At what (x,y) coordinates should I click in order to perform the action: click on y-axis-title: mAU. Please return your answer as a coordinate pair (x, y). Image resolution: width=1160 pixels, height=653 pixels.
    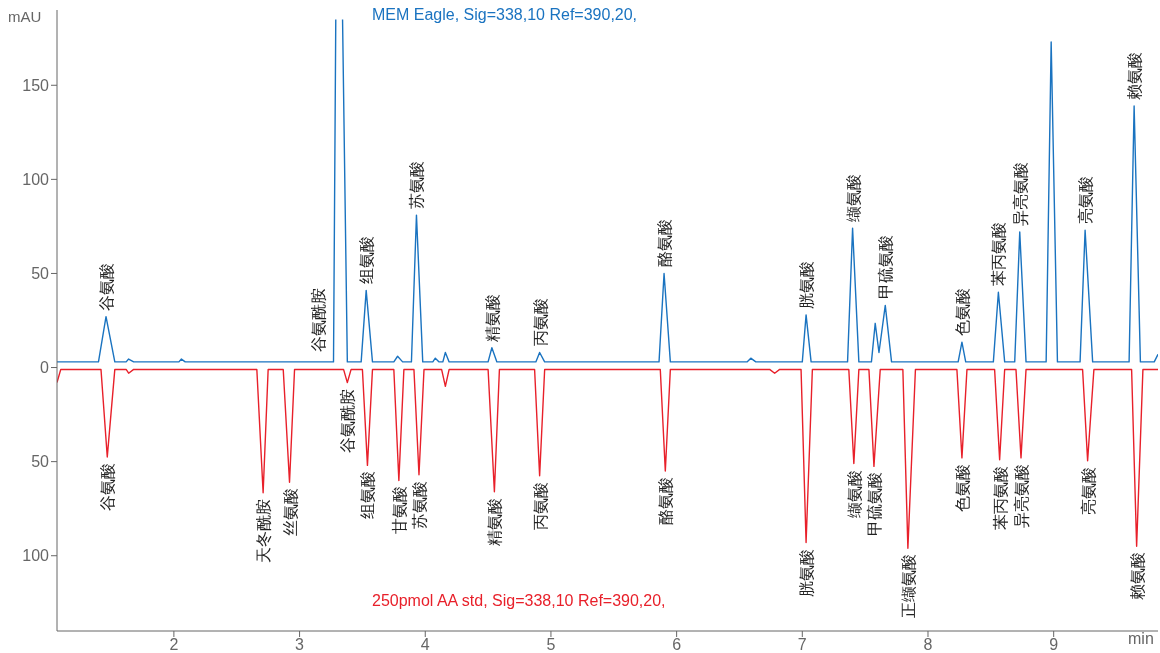
    Looking at the image, I should click on (25, 16).